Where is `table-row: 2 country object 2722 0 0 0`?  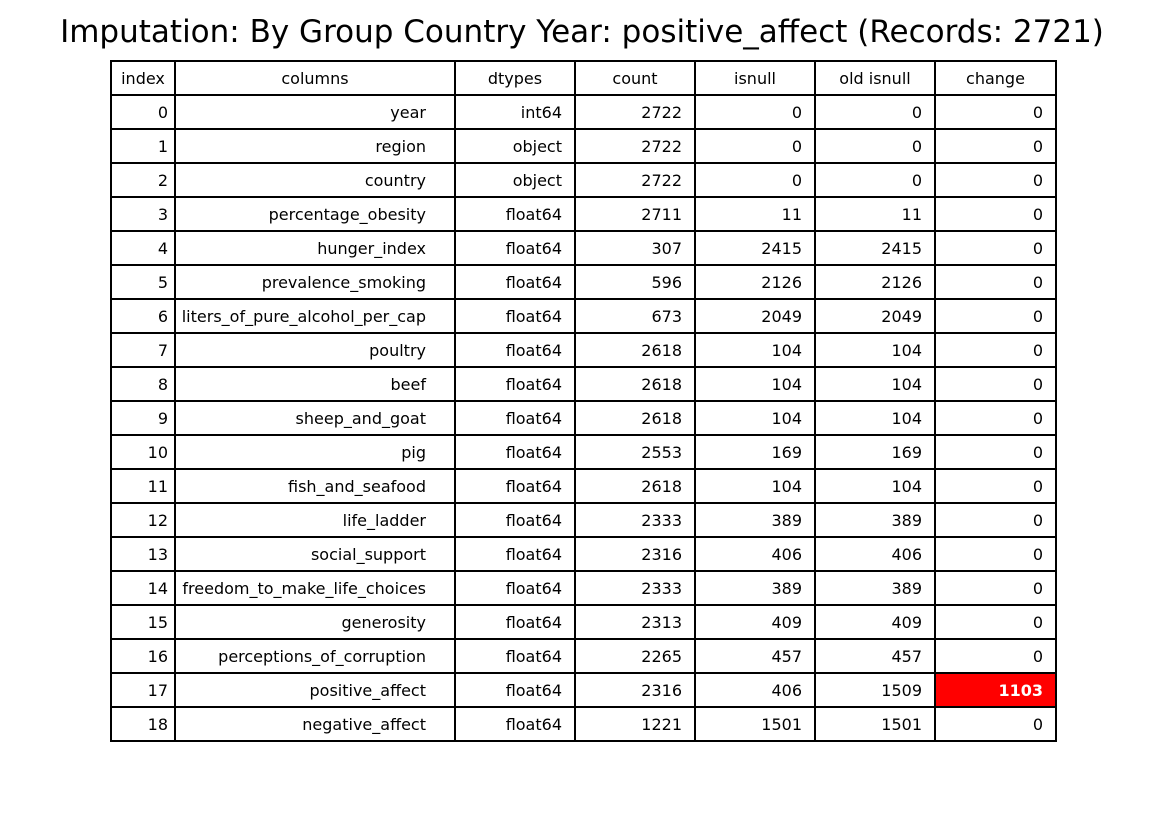 table-row: 2 country object 2722 0 0 0 is located at coordinates (583, 180).